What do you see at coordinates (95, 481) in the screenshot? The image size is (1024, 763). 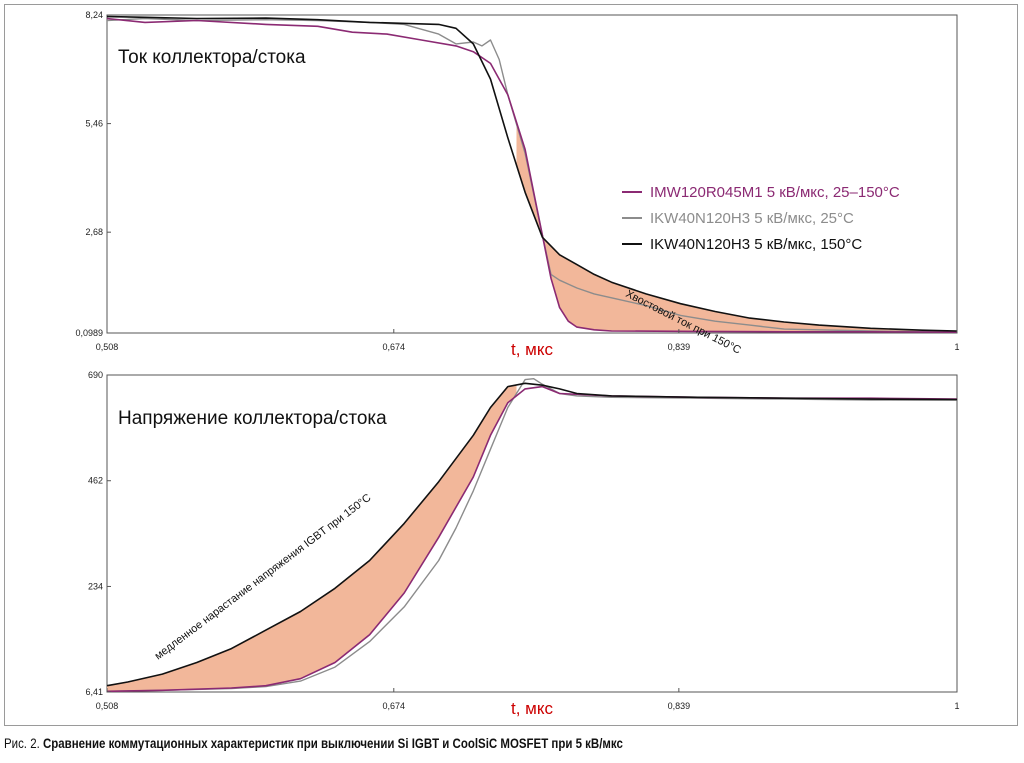 I see `y-tick-label: 462` at bounding box center [95, 481].